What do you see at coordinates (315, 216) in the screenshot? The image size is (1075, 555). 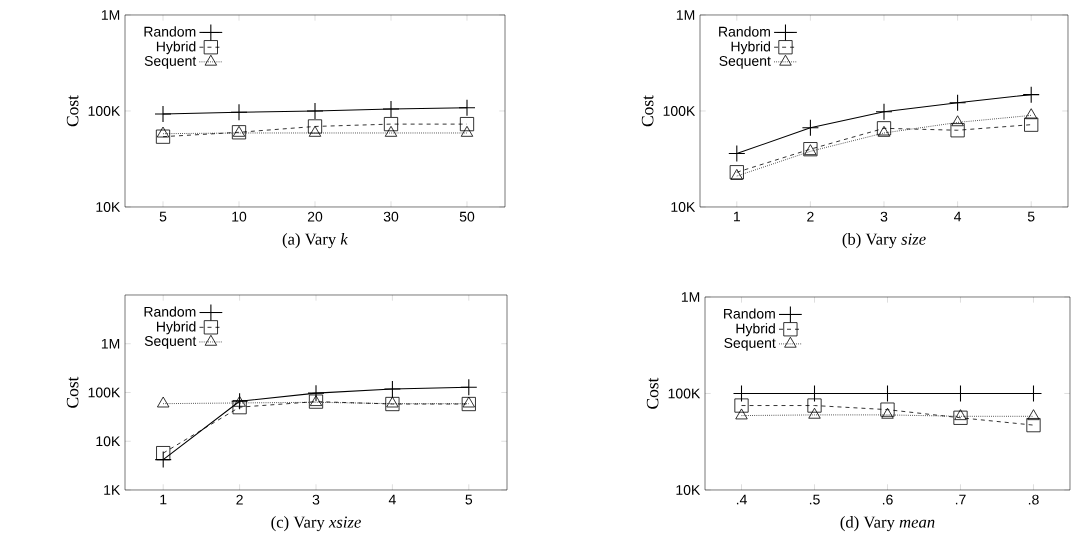 I see `x-tick-label: 20` at bounding box center [315, 216].